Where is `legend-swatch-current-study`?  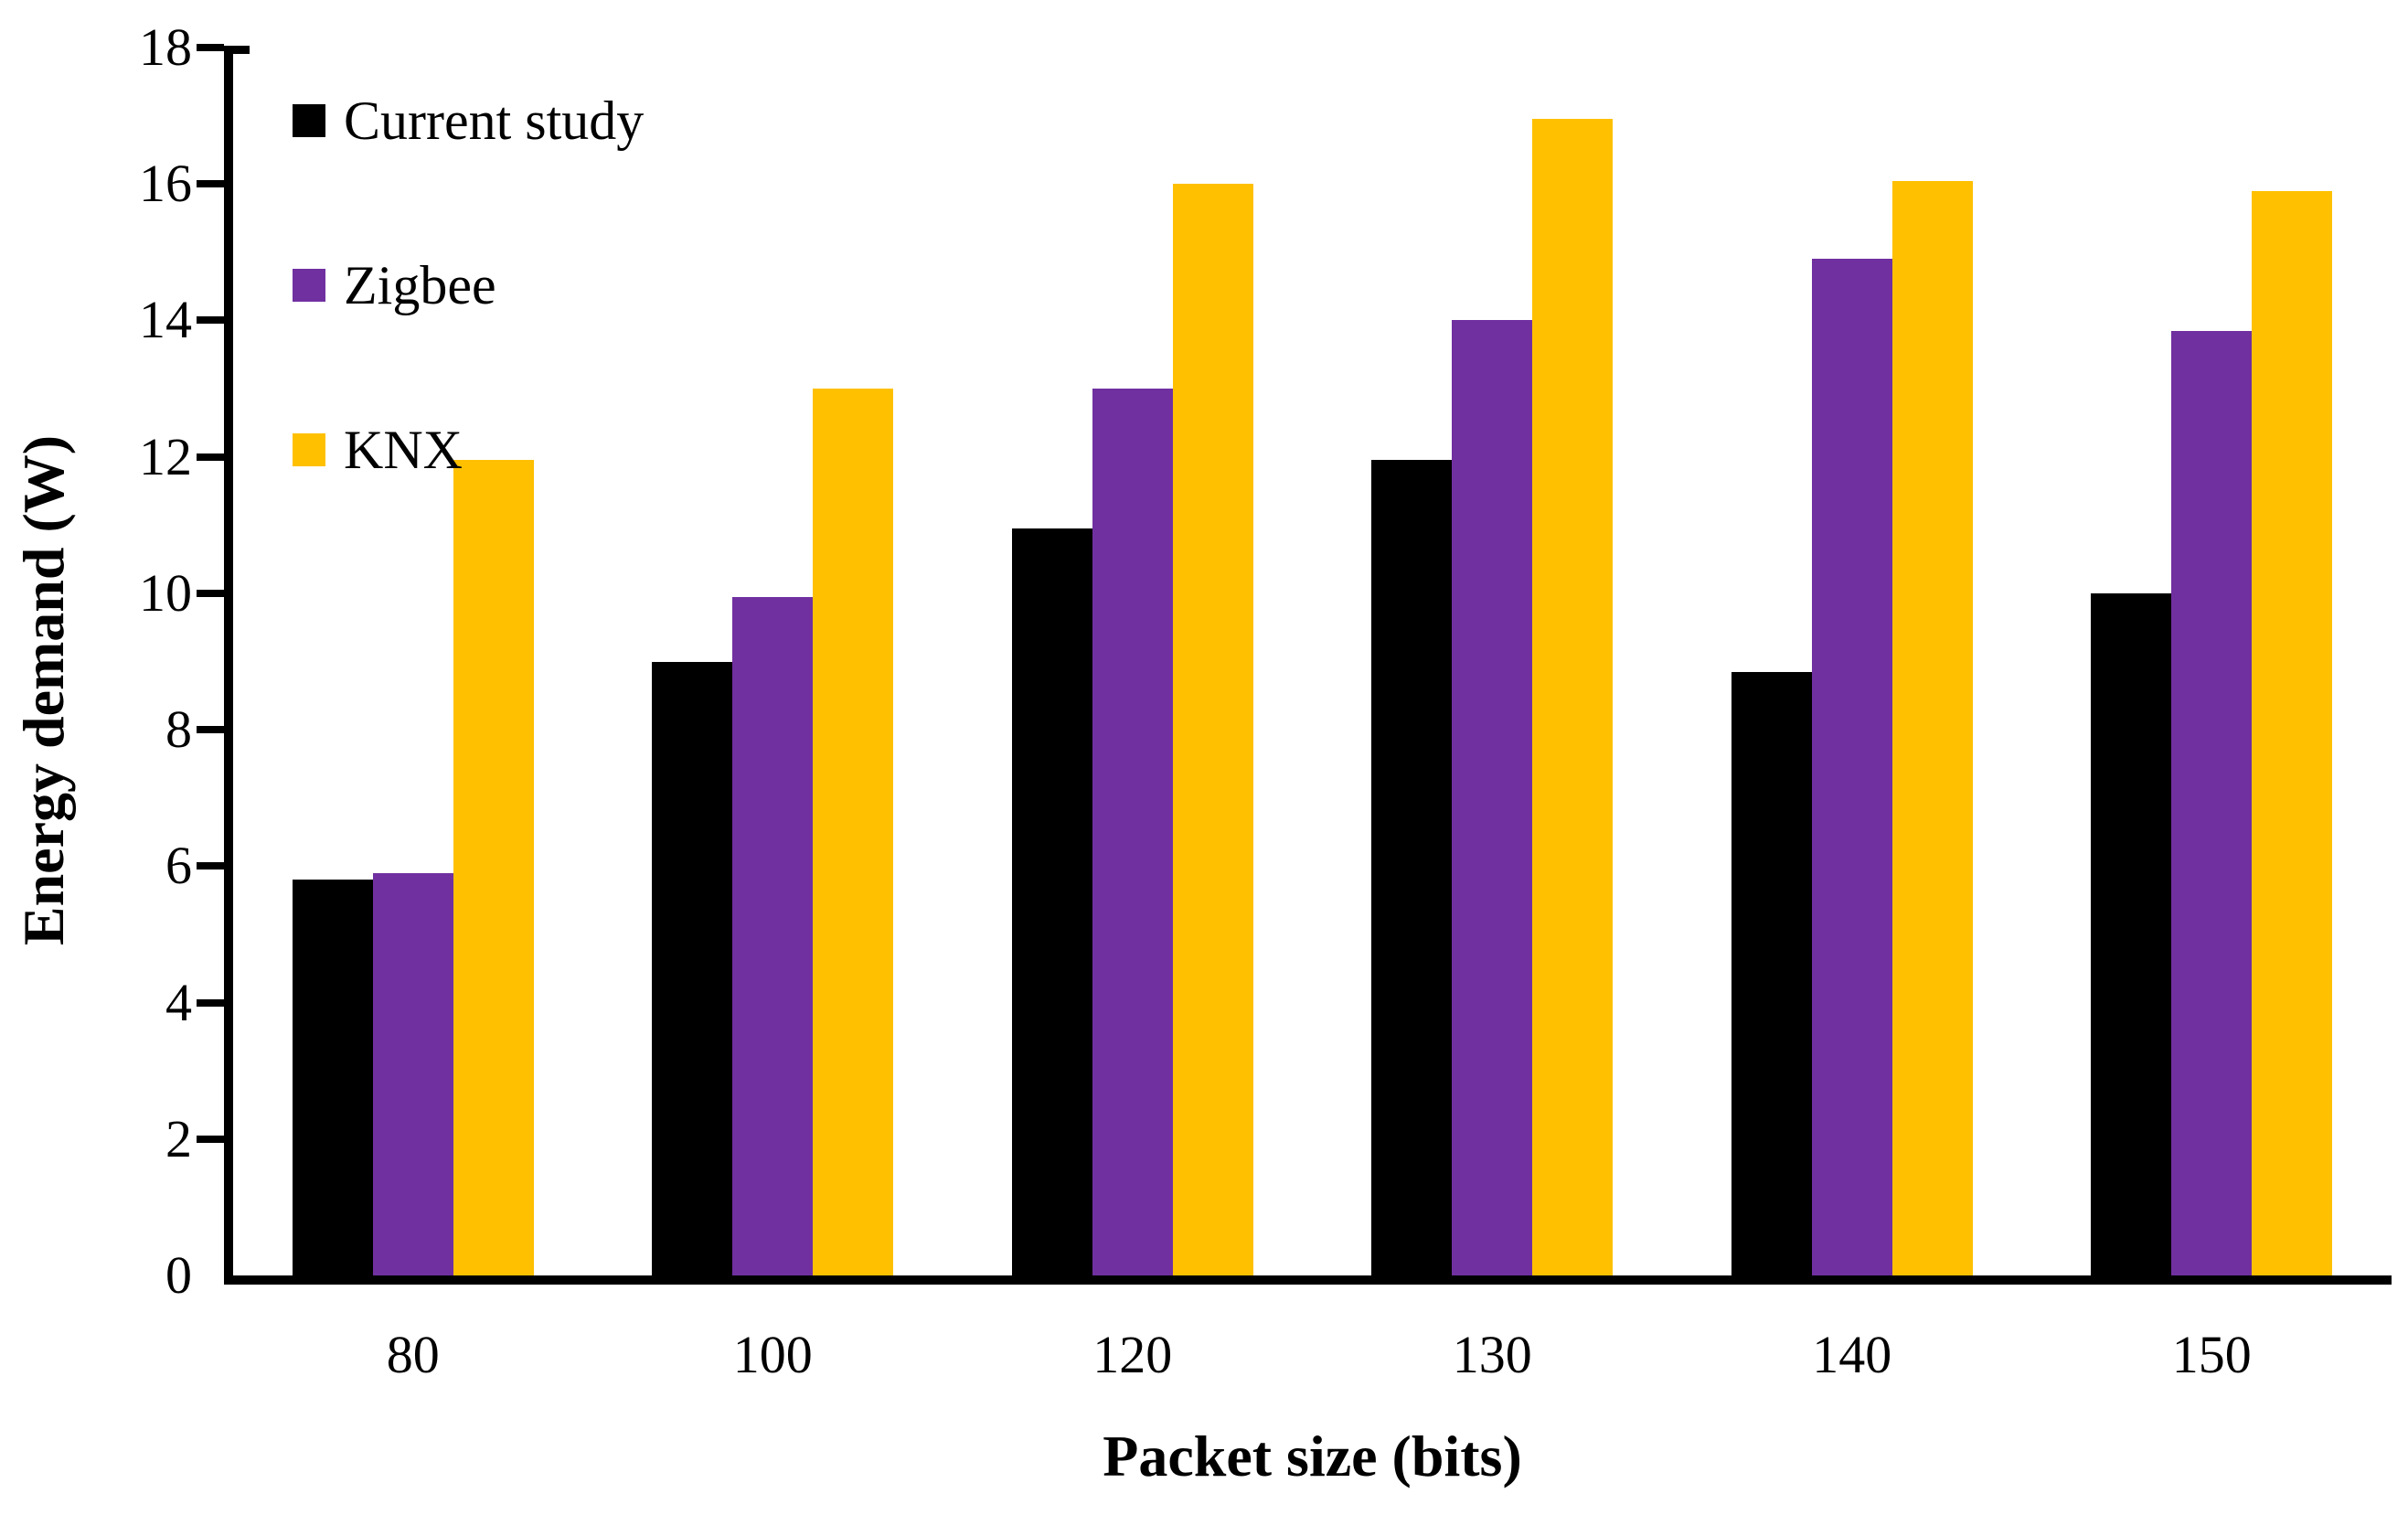
legend-swatch-current-study is located at coordinates (309, 120).